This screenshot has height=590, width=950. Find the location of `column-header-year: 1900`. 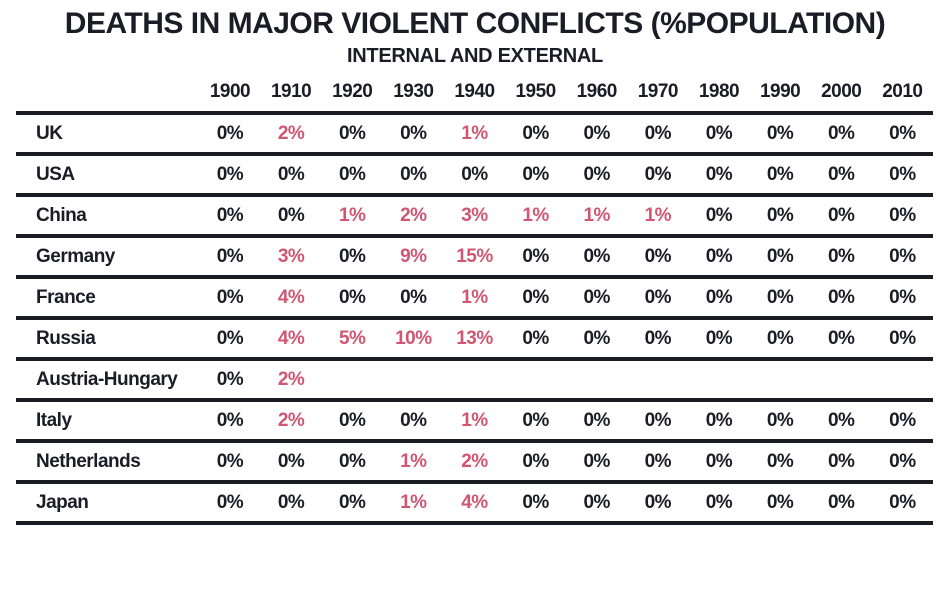

column-header-year: 1900 is located at coordinates (230, 91).